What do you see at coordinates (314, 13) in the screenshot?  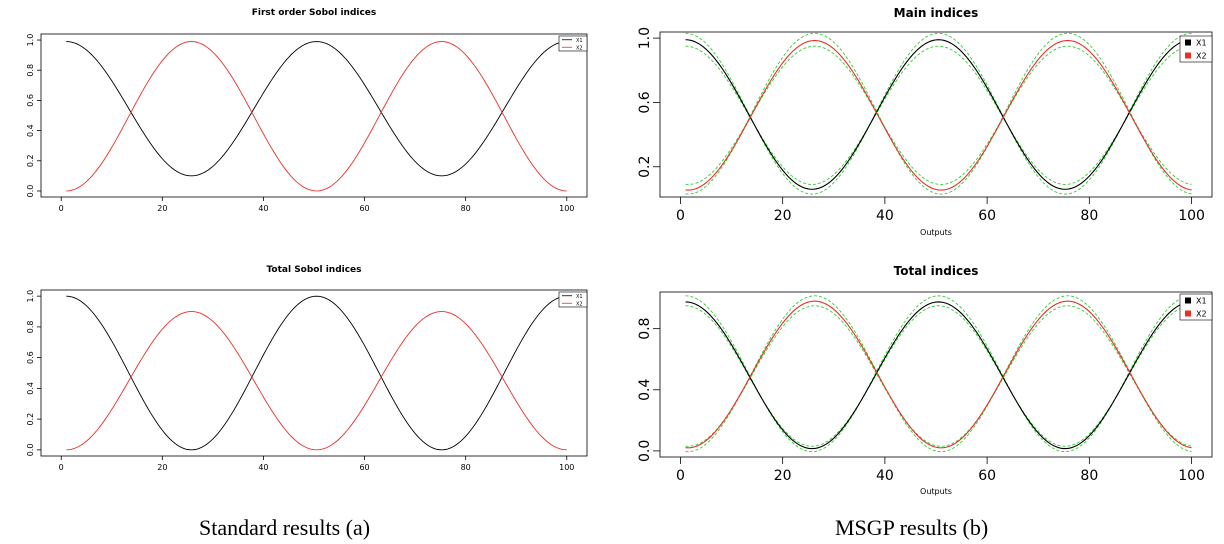 I see `chart-title: First order Sobol indices` at bounding box center [314, 13].